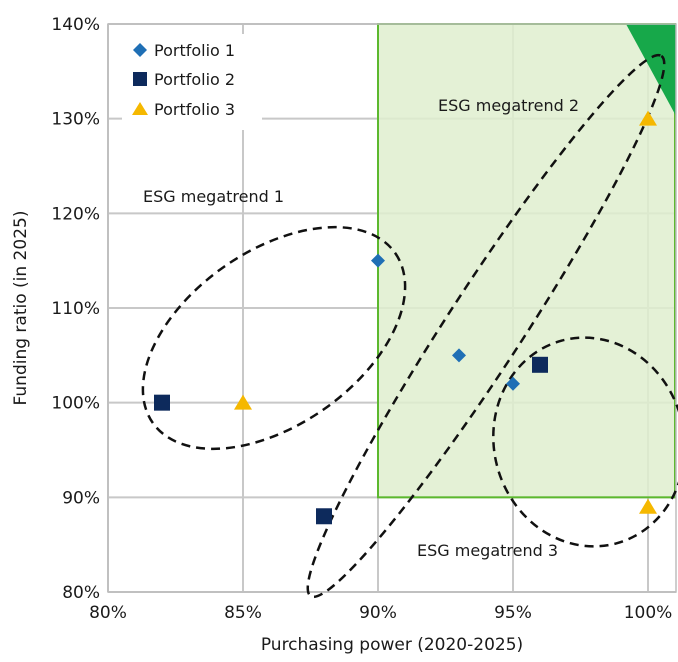 This screenshot has height=662, width=678. I want to click on y-tick-label: 90%, so click(81, 498).